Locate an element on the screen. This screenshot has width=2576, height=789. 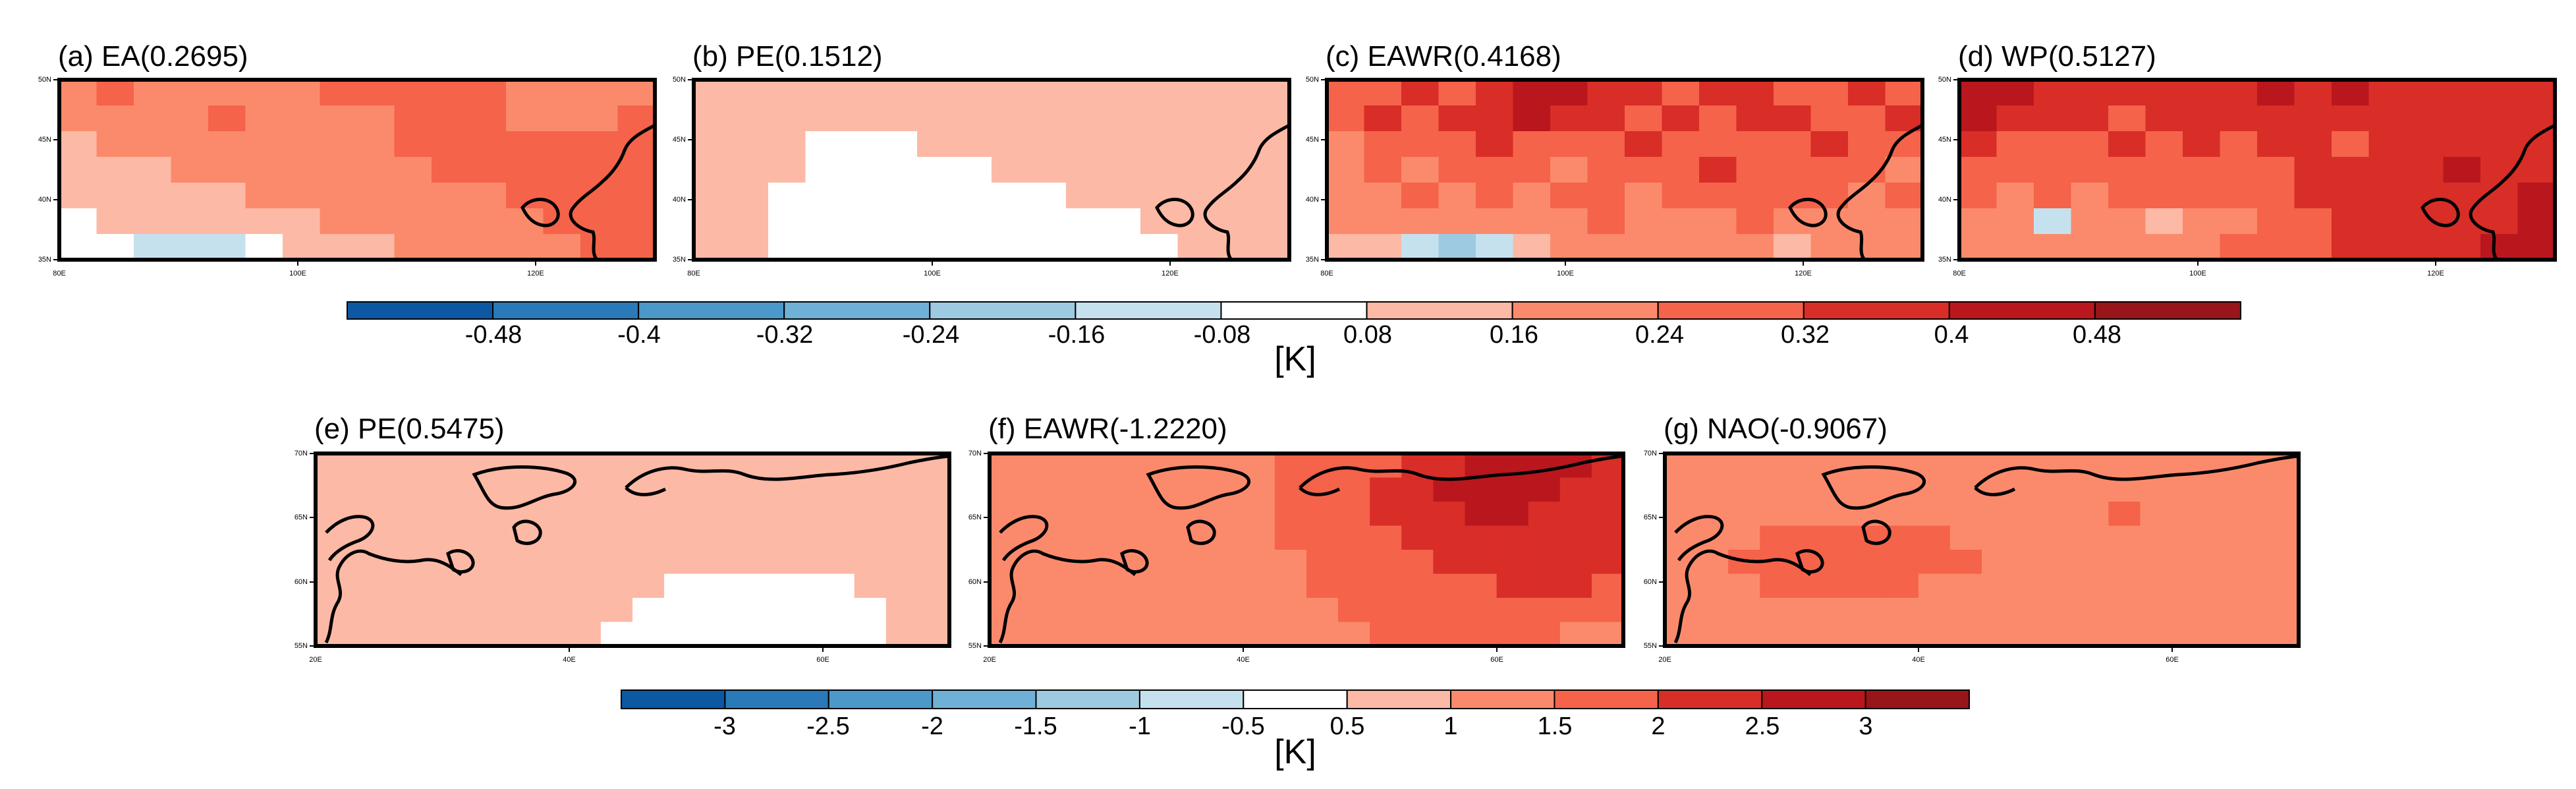
panel-c-ytick: 50N is located at coordinates (1312, 80).